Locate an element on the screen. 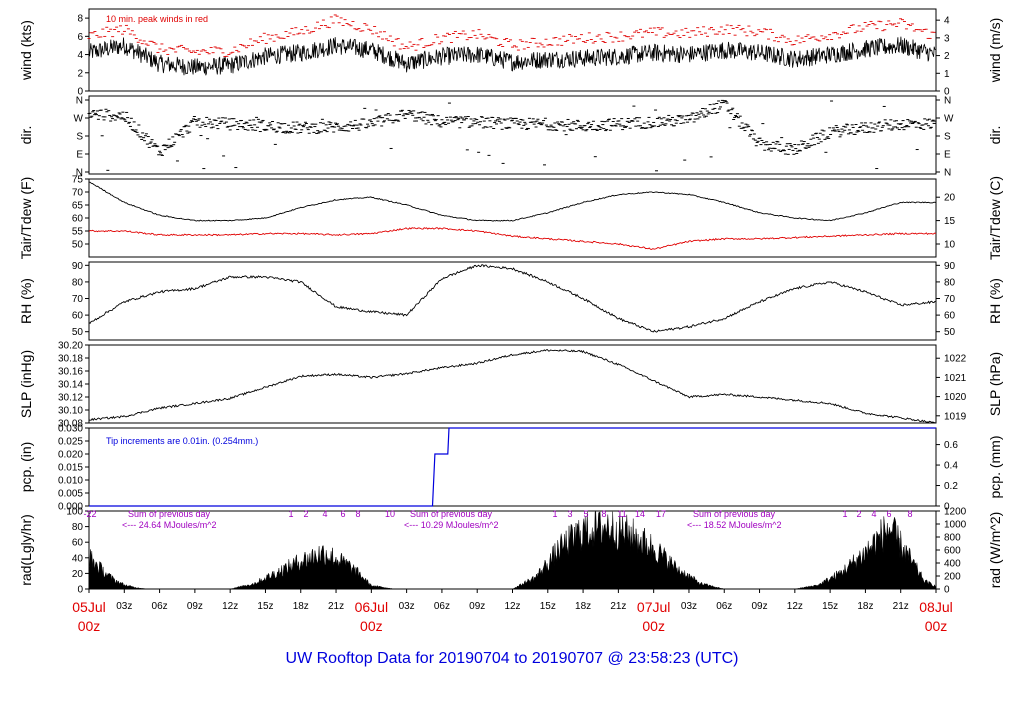 This screenshot has width=1024, height=705. wind-left-axis-title: wind (kts) is located at coordinates (26, 50).